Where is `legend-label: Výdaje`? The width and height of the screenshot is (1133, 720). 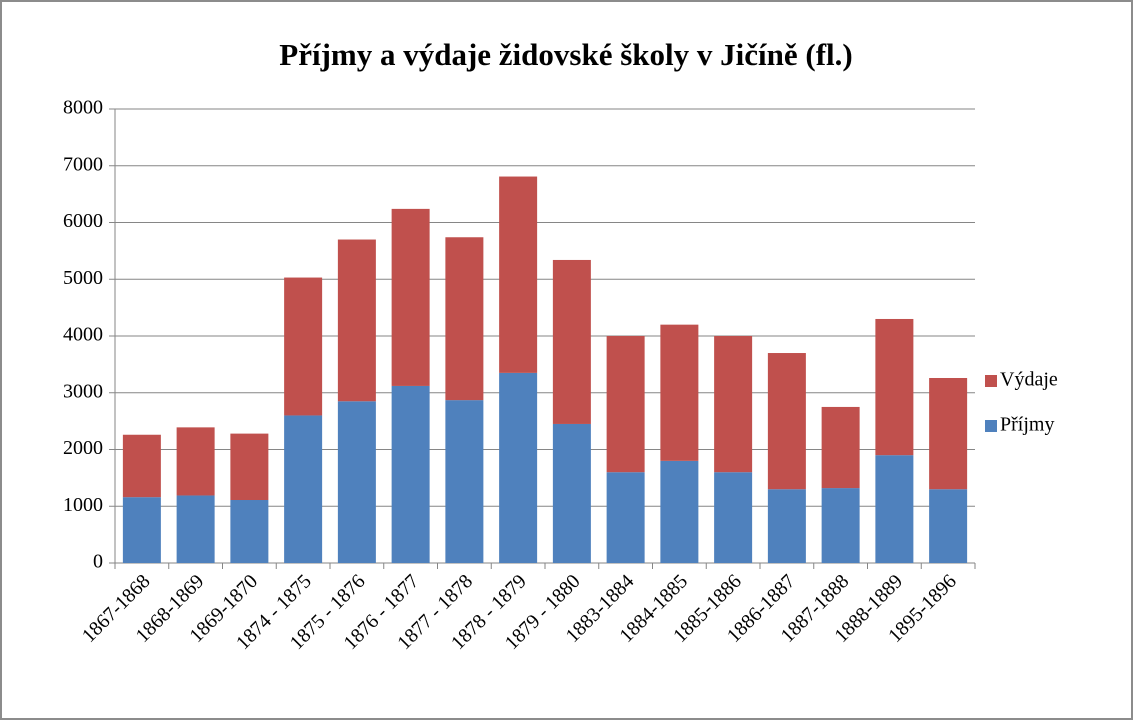
legend-label: Výdaje is located at coordinates (1029, 380).